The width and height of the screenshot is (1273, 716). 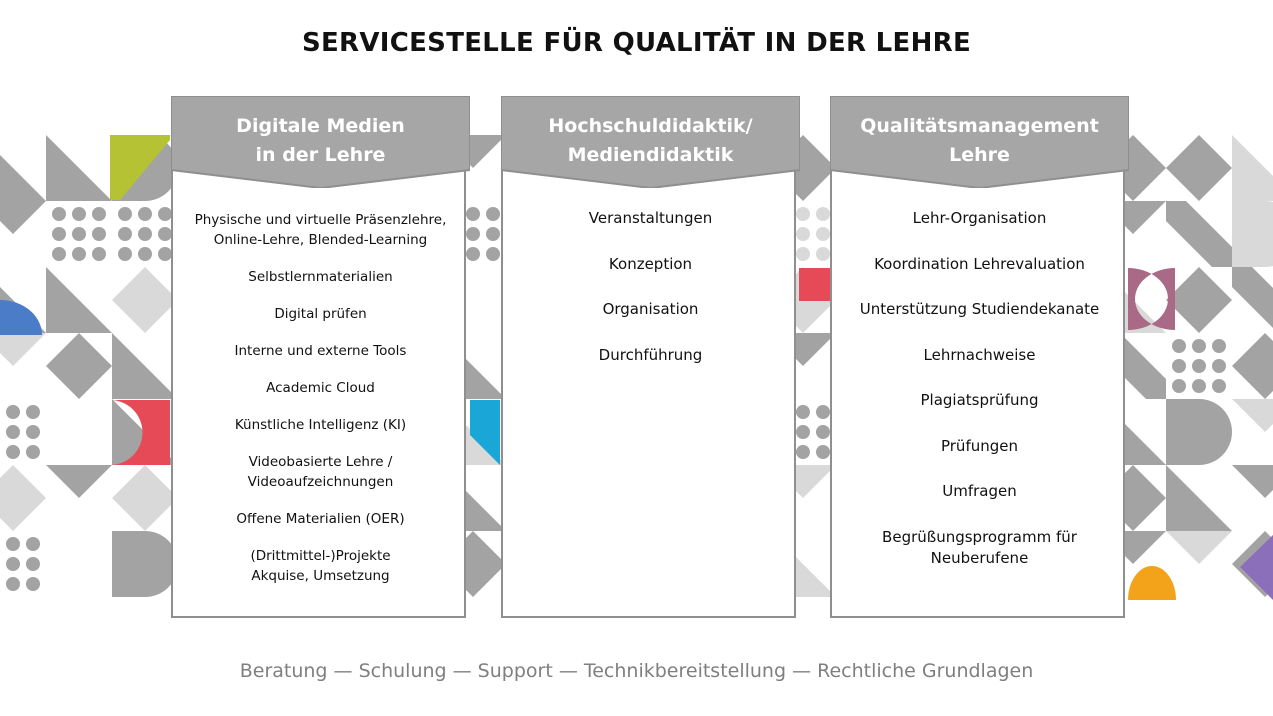 What do you see at coordinates (979, 263) in the screenshot?
I see `service-item: Koordination Lehrevaluation` at bounding box center [979, 263].